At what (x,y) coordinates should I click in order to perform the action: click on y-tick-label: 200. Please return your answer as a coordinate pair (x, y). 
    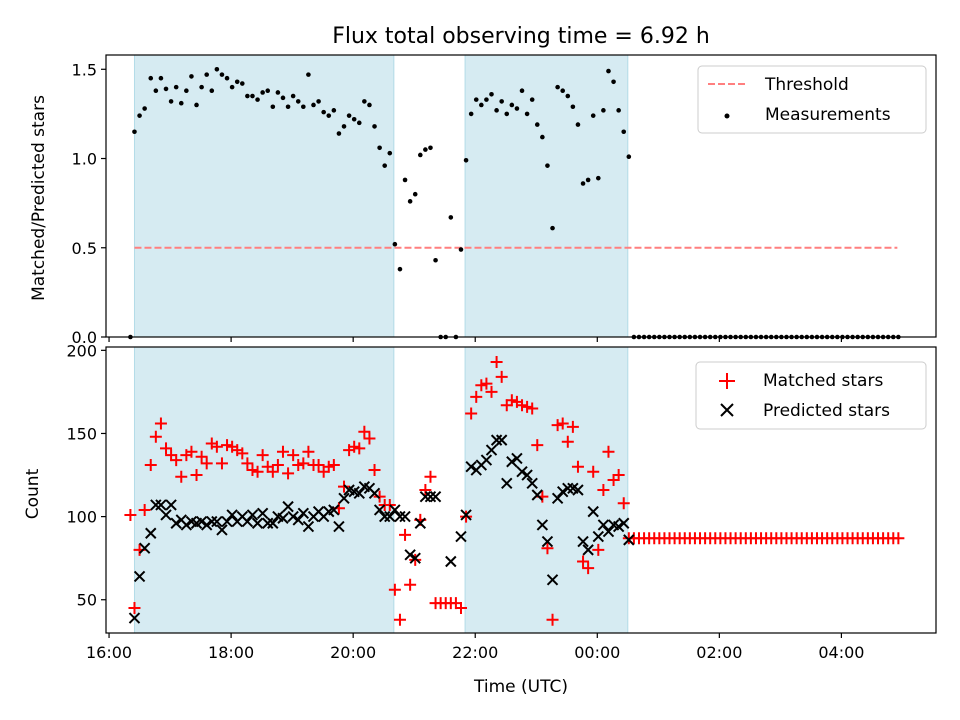
    Looking at the image, I should click on (81, 350).